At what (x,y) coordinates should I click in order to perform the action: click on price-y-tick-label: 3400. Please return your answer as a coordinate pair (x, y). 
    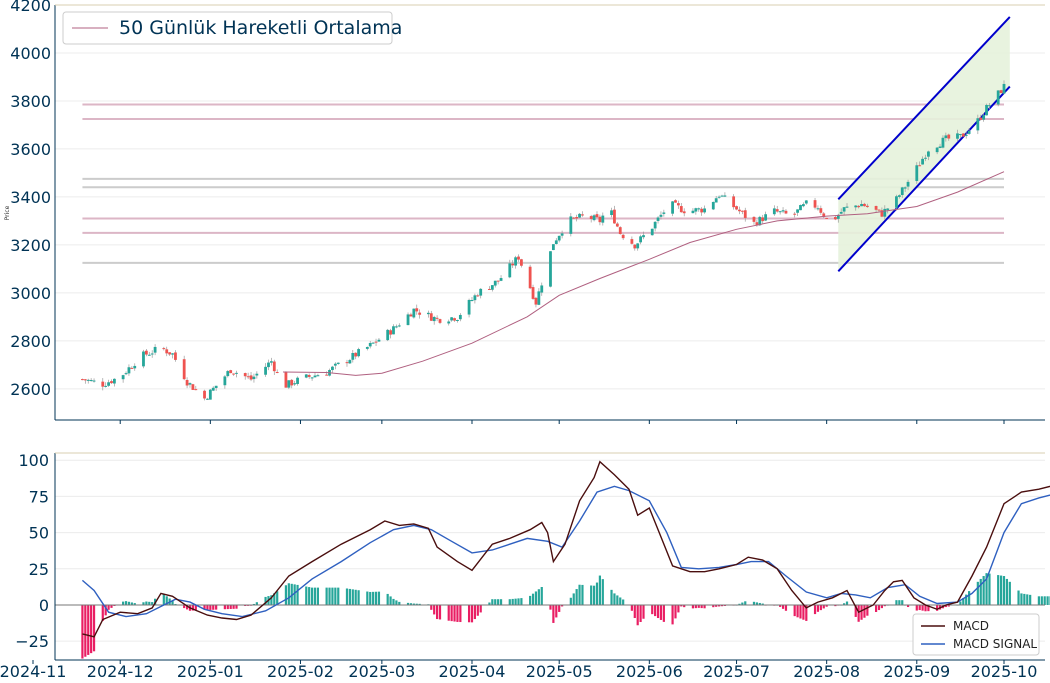
    Looking at the image, I should click on (30, 197).